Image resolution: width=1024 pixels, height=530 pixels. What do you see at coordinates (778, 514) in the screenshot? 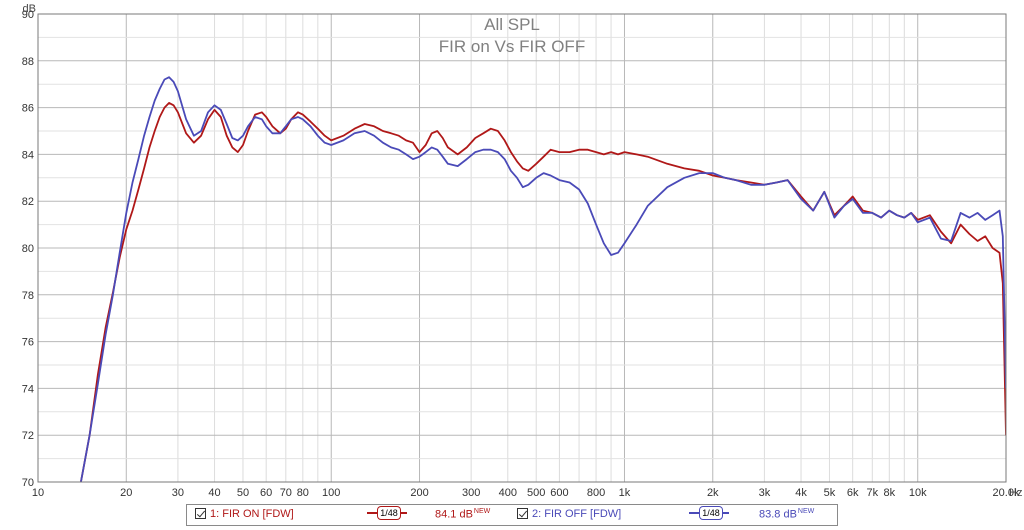
I see `fir-off-level-value: 83.8 dB` at bounding box center [778, 514].